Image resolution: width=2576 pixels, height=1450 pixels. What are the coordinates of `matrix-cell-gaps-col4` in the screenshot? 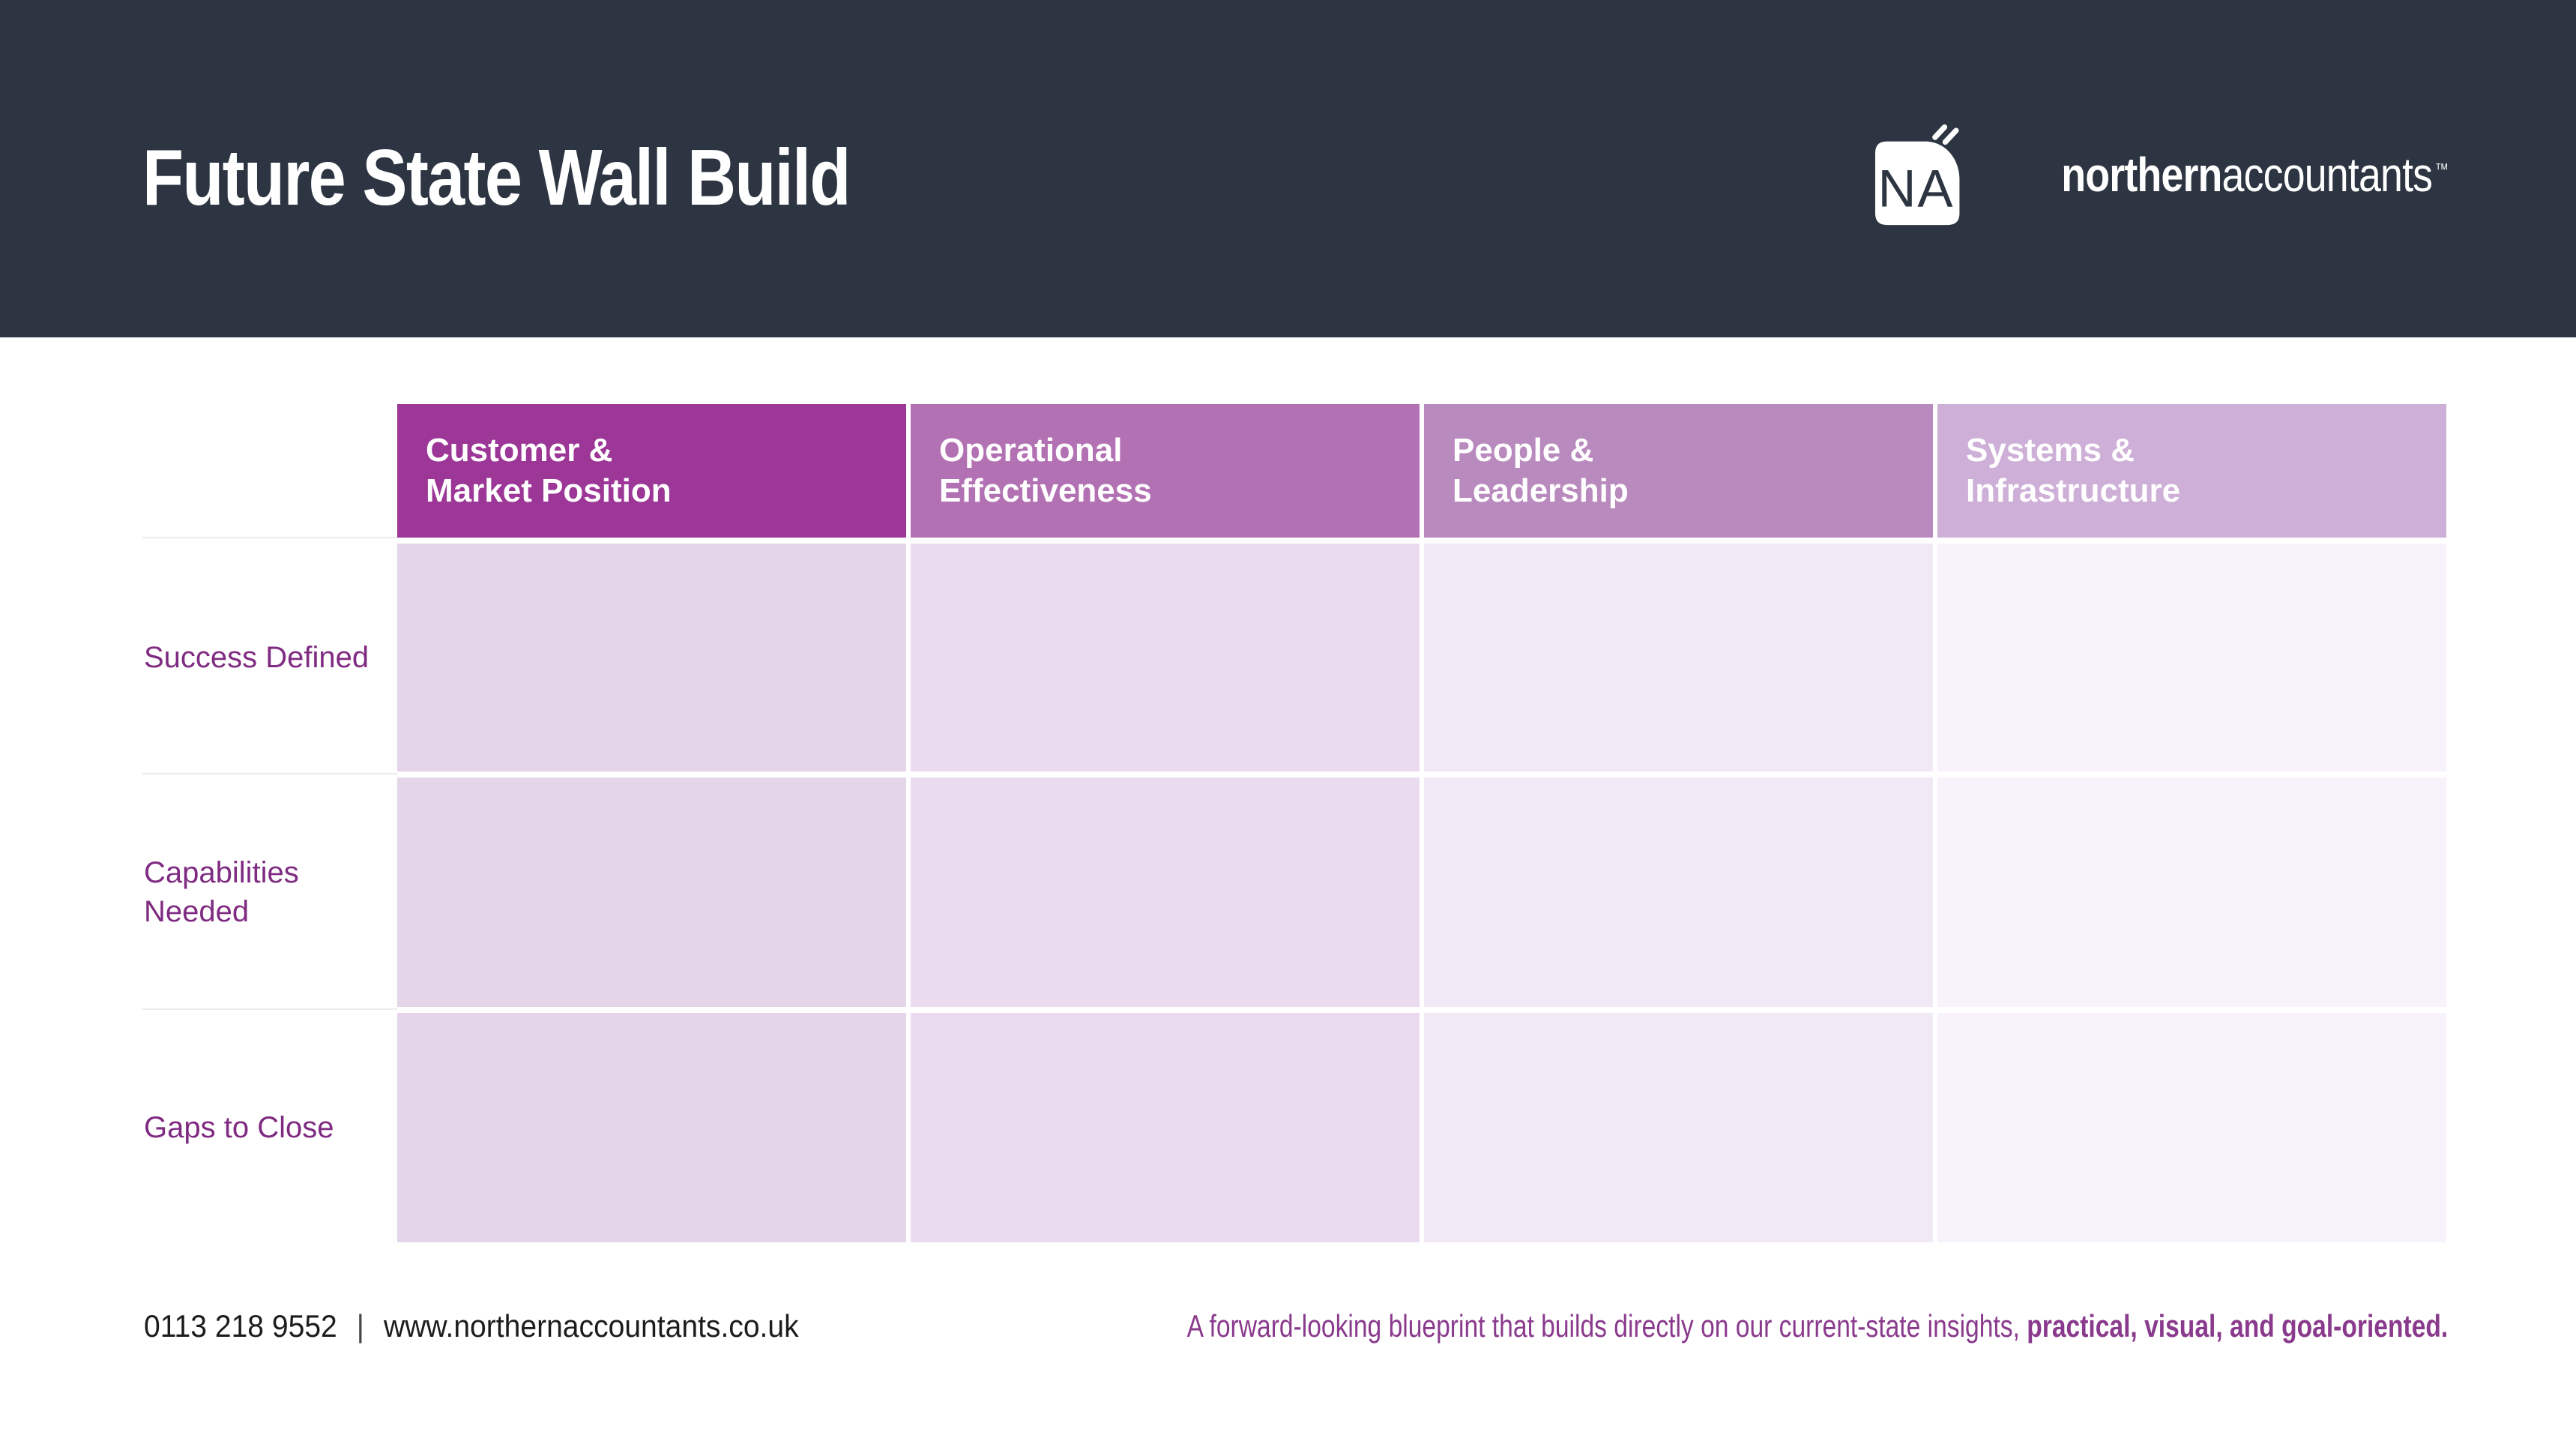 It's located at (2192, 1127).